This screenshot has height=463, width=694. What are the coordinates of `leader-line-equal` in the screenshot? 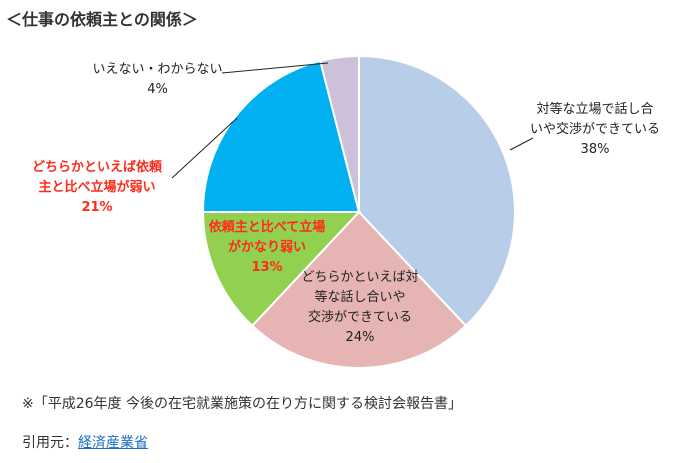 It's located at (521, 144).